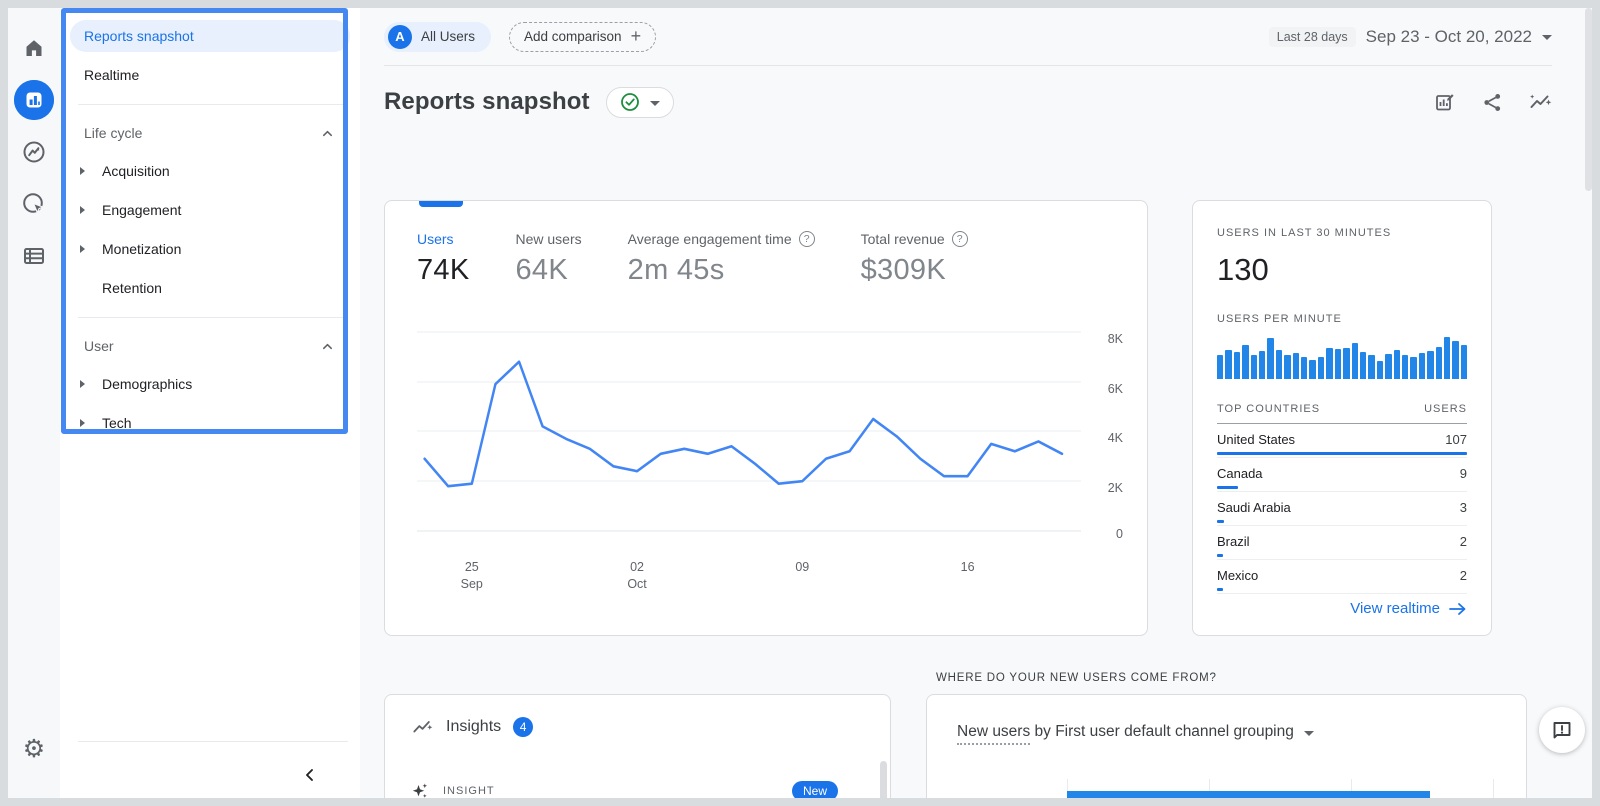 Image resolution: width=1600 pixels, height=806 pixels. I want to click on data-quality-button, so click(639, 102).